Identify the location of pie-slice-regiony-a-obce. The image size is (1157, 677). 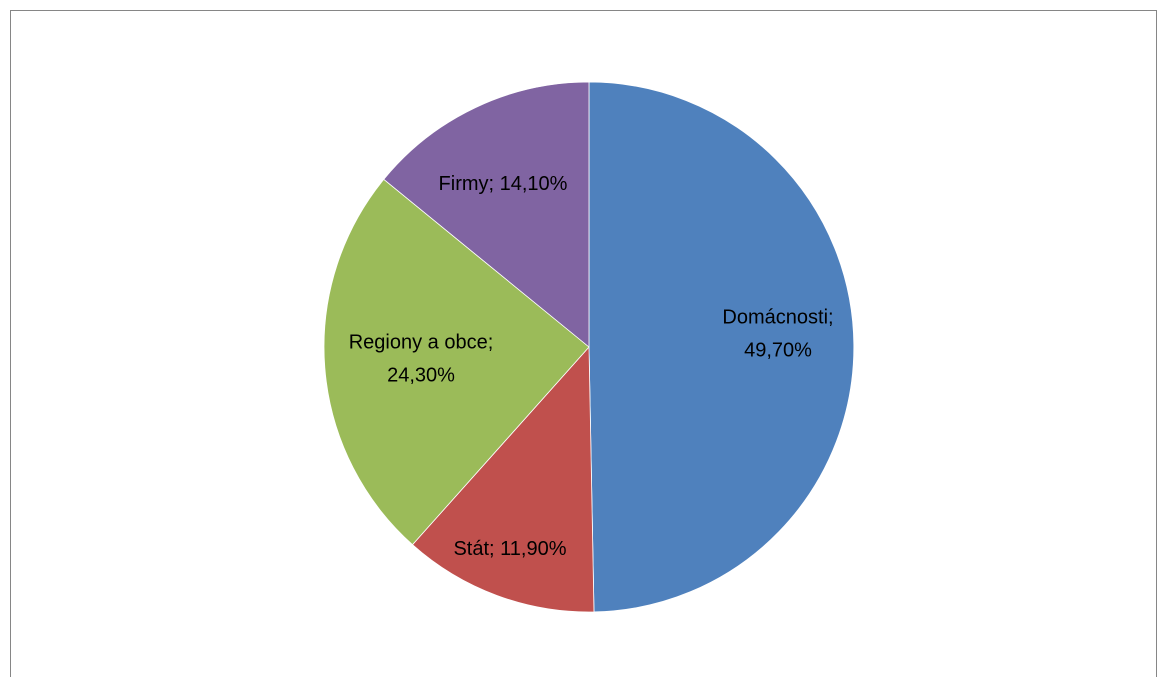
(456, 362).